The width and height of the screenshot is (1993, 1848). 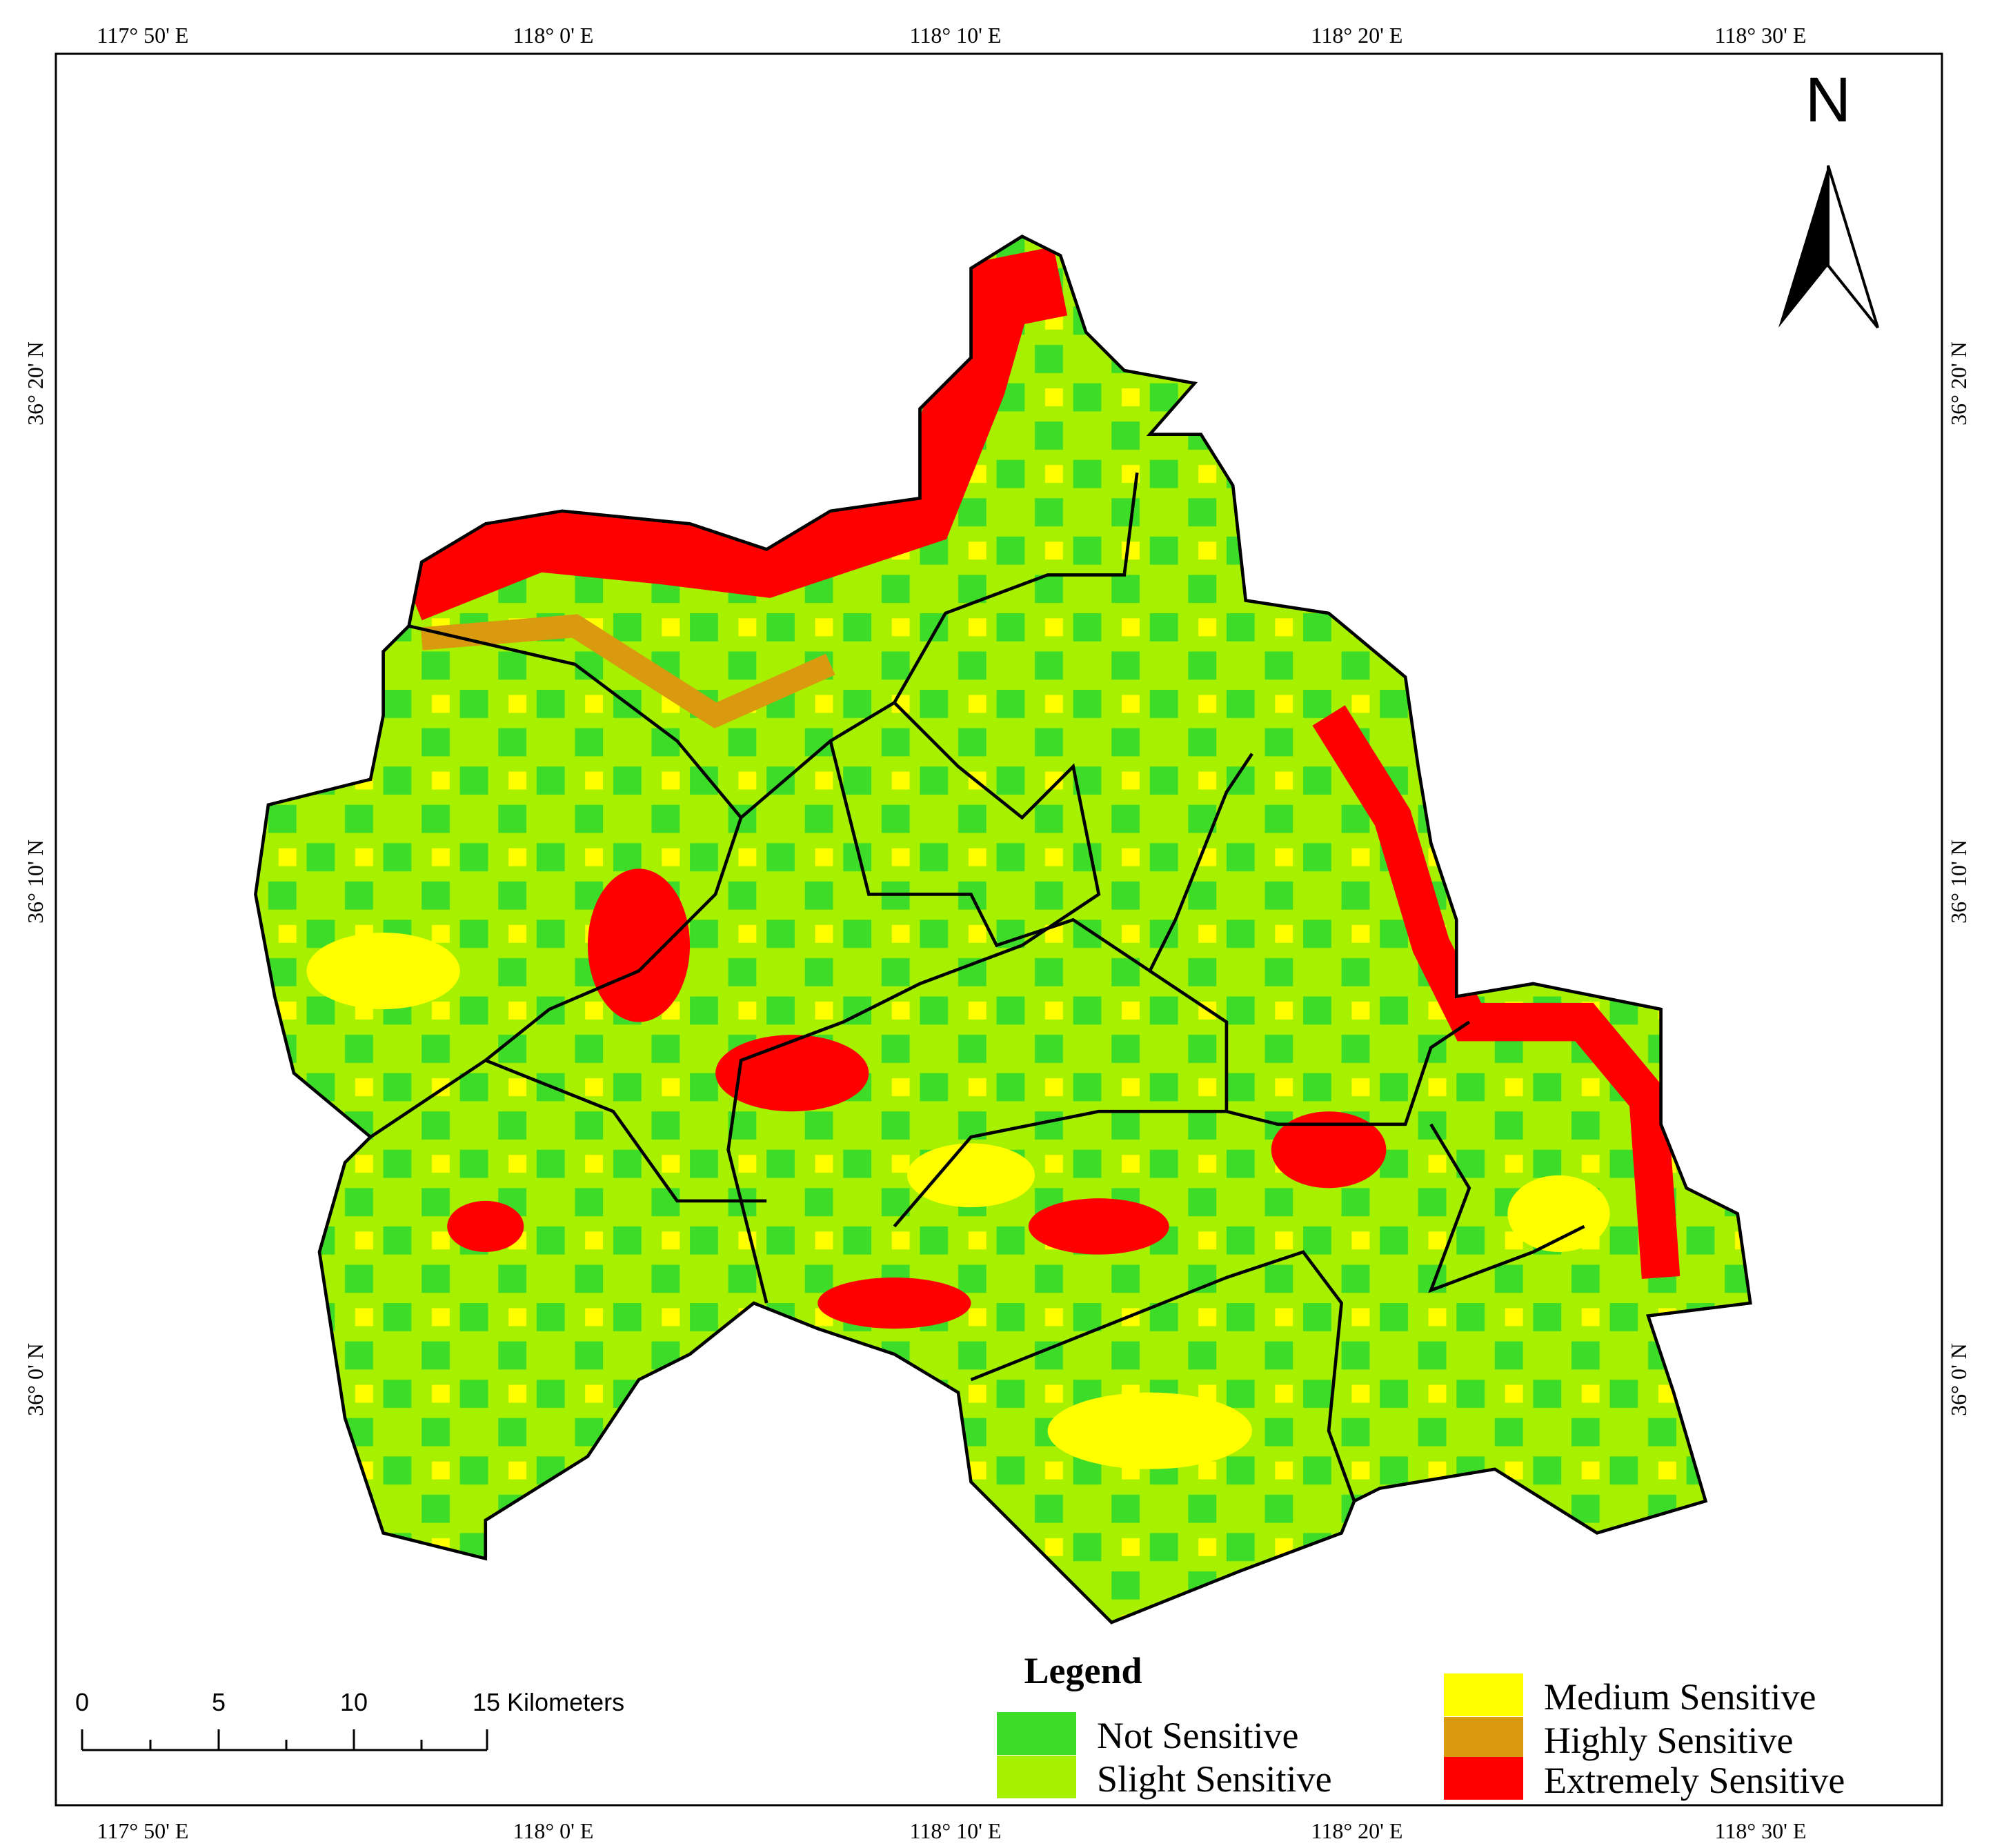 What do you see at coordinates (284, 1740) in the screenshot?
I see `scale-bar` at bounding box center [284, 1740].